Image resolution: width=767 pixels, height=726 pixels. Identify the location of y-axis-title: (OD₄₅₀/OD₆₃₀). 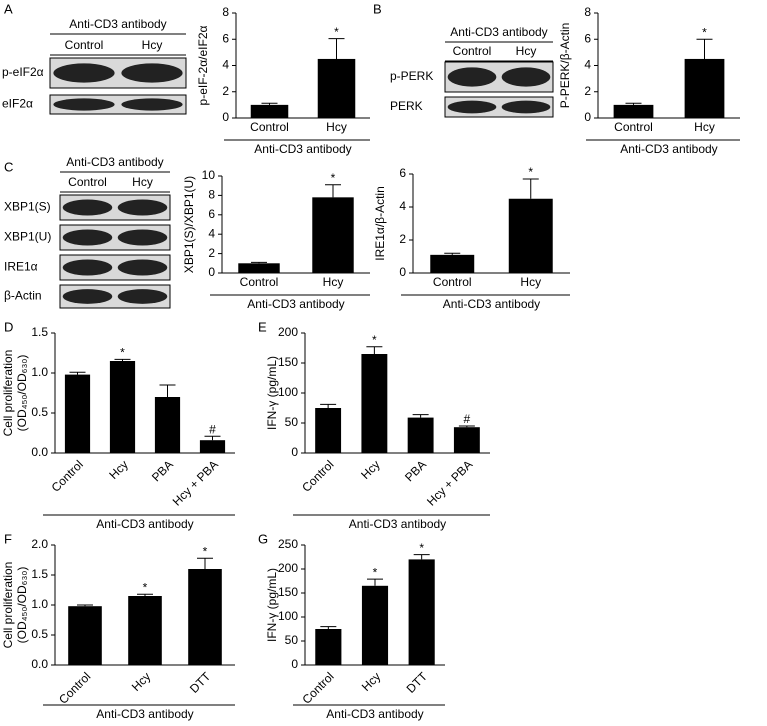
(22, 605).